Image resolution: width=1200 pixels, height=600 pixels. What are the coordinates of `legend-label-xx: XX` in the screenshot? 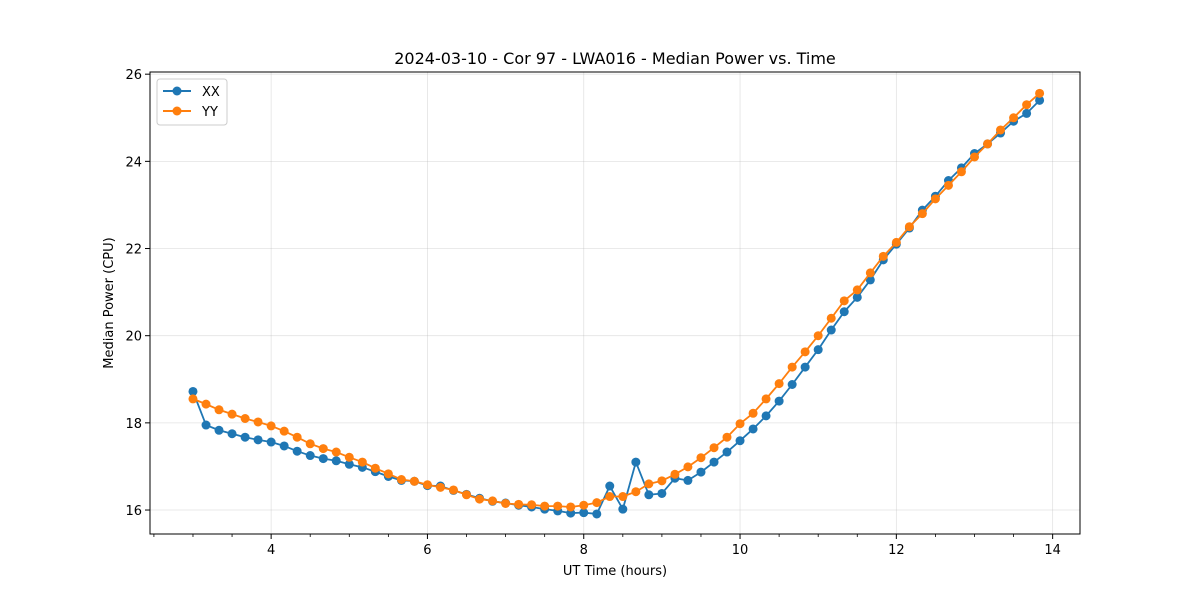 It's located at (211, 92).